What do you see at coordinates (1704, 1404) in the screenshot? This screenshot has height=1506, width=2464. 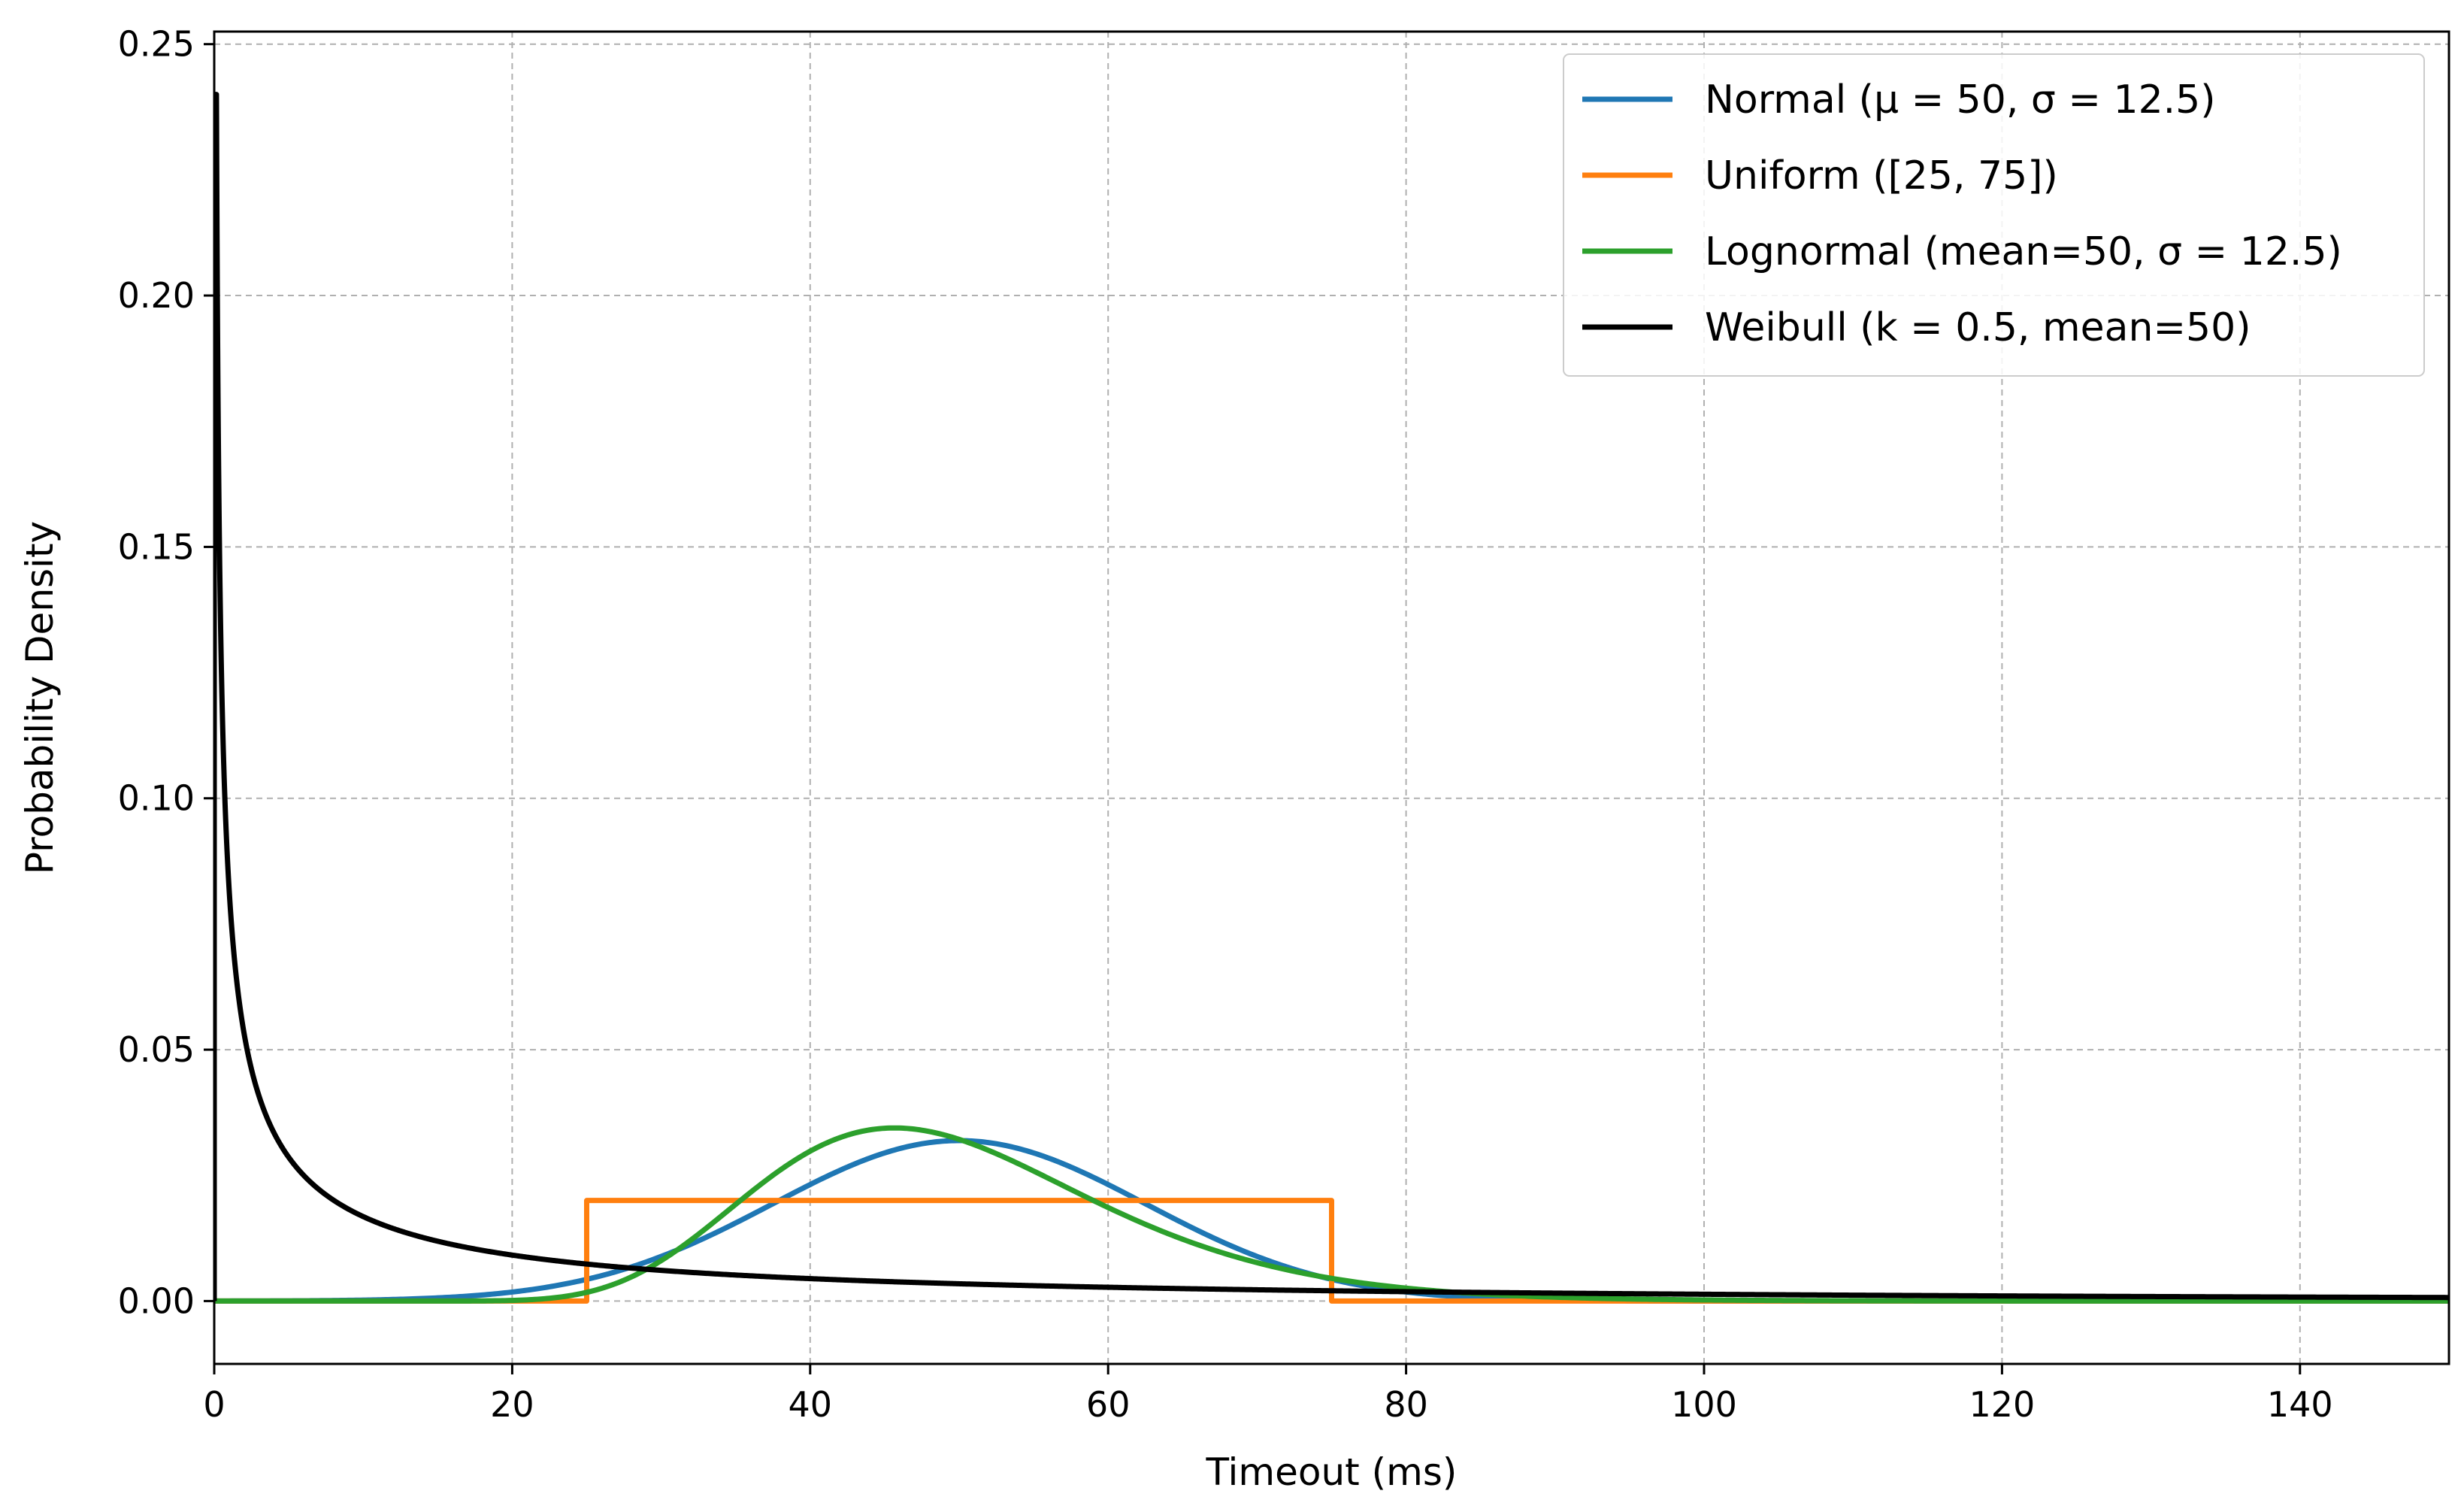 I see `x-tick-label: 100` at bounding box center [1704, 1404].